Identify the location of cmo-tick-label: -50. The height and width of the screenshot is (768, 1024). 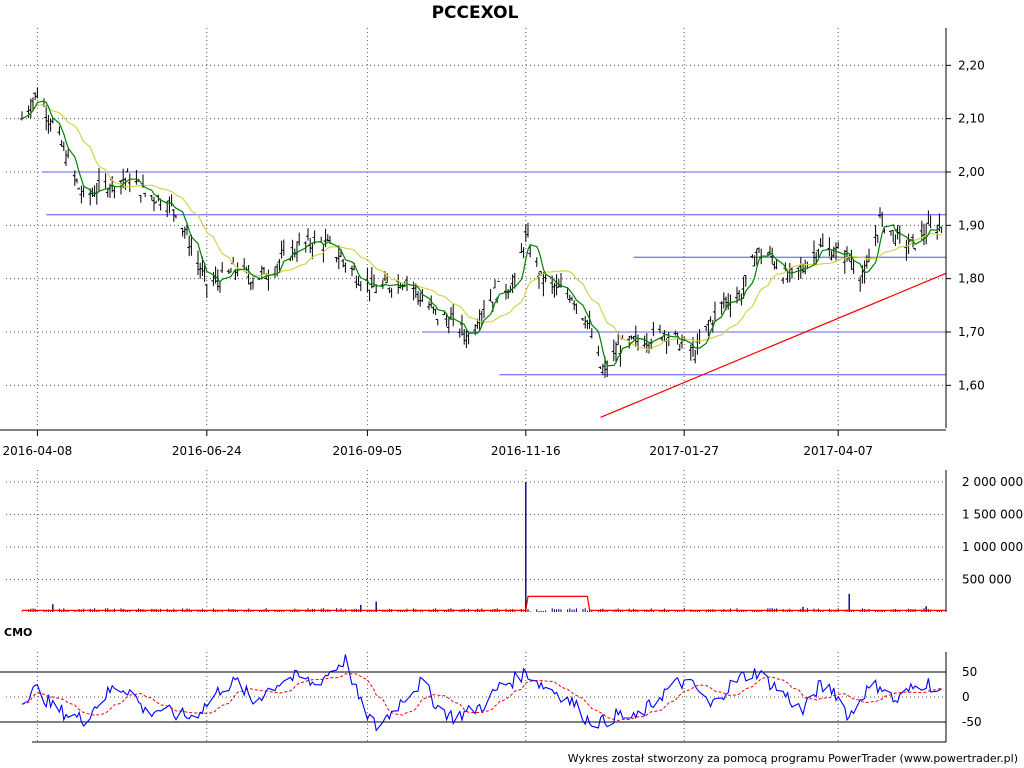
(972, 722).